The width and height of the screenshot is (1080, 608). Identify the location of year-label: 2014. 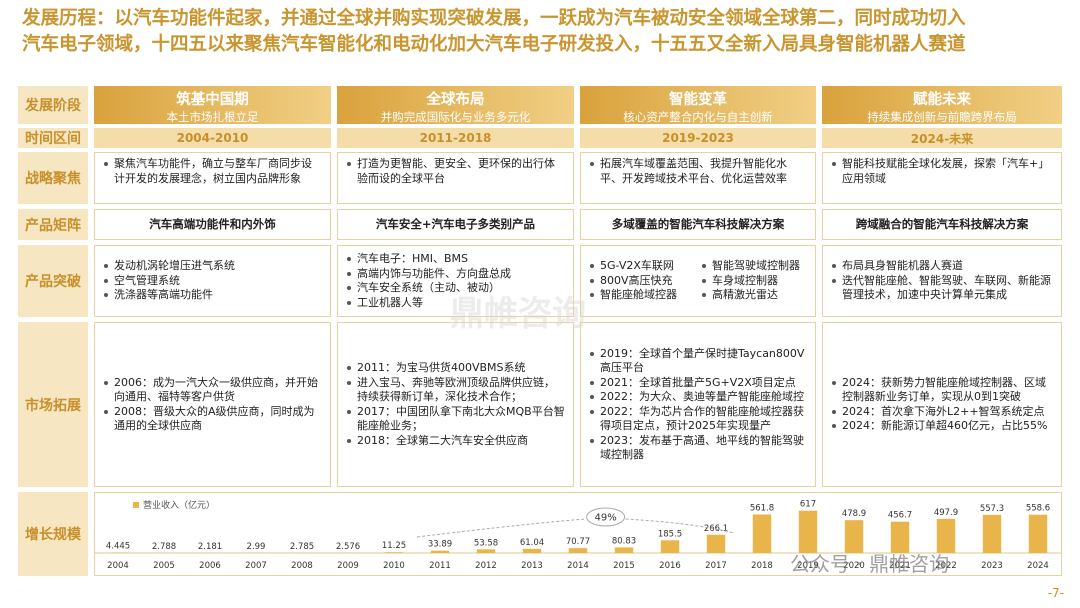
(578, 566).